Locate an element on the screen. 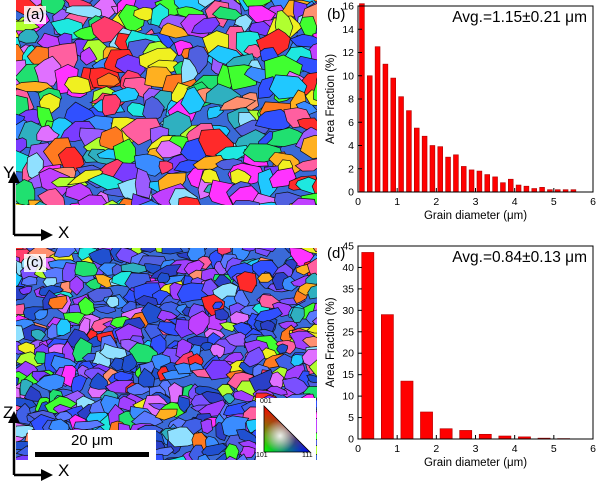 The width and height of the screenshot is (600, 486). y-tick-label: 14 is located at coordinates (348, 30).